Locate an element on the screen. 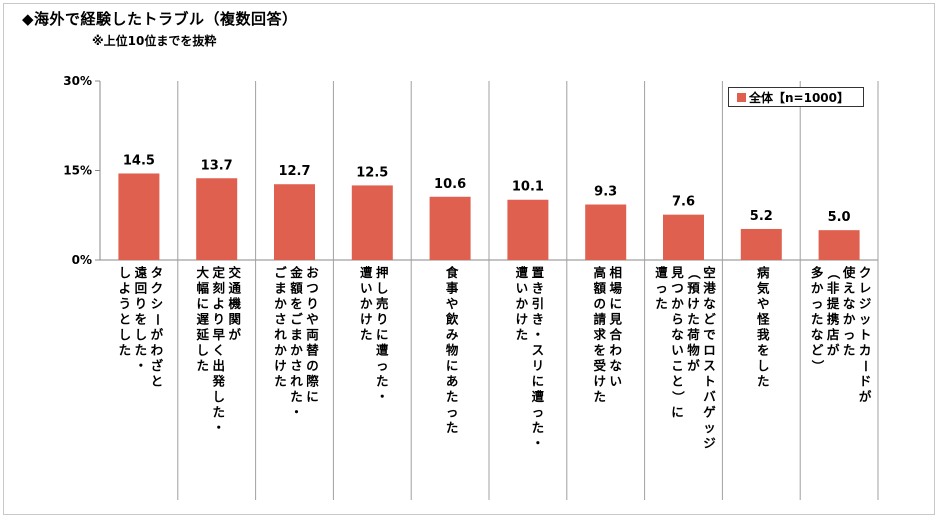 Image resolution: width=940 pixels, height=519 pixels. category-label-char: 荷 is located at coordinates (693, 334).